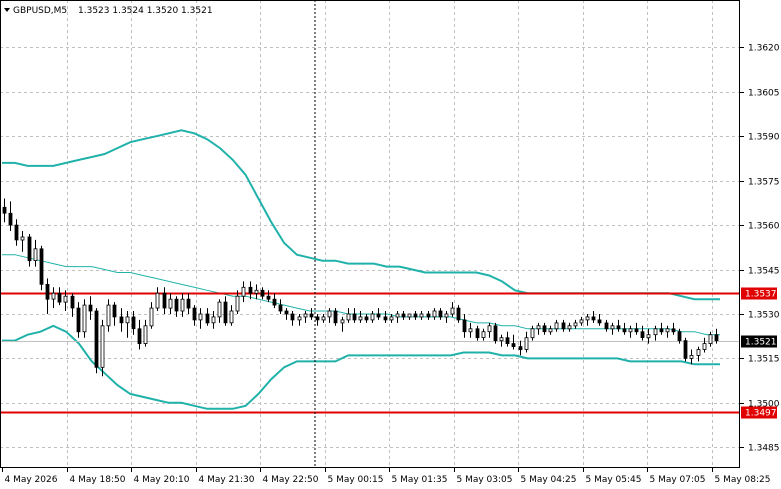 Image resolution: width=781 pixels, height=489 pixels. What do you see at coordinates (764, 183) in the screenshot?
I see `y-tick-label: 1.3575` at bounding box center [764, 183].